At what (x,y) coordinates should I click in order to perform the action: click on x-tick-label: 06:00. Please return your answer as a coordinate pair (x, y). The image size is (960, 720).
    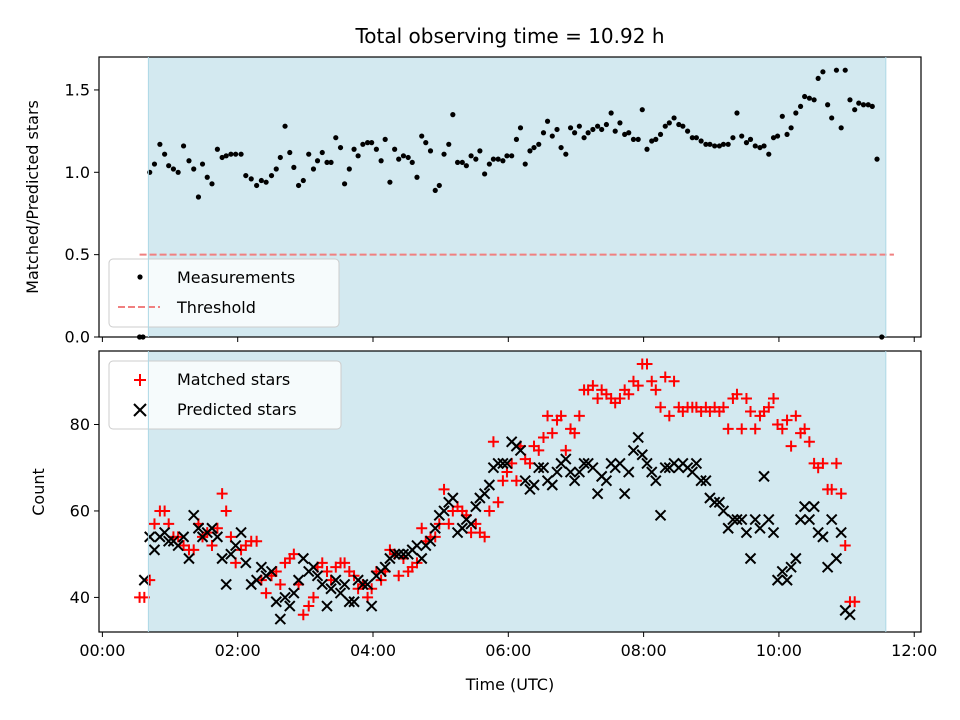
    Looking at the image, I should click on (508, 650).